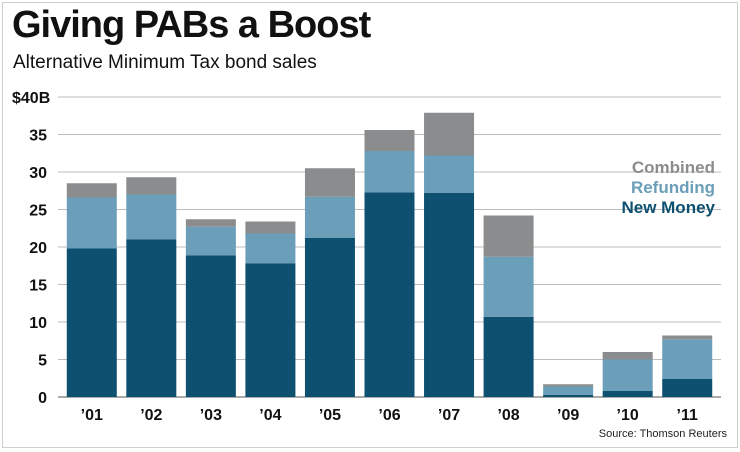  I want to click on y-tick-label: 0, so click(42, 398).